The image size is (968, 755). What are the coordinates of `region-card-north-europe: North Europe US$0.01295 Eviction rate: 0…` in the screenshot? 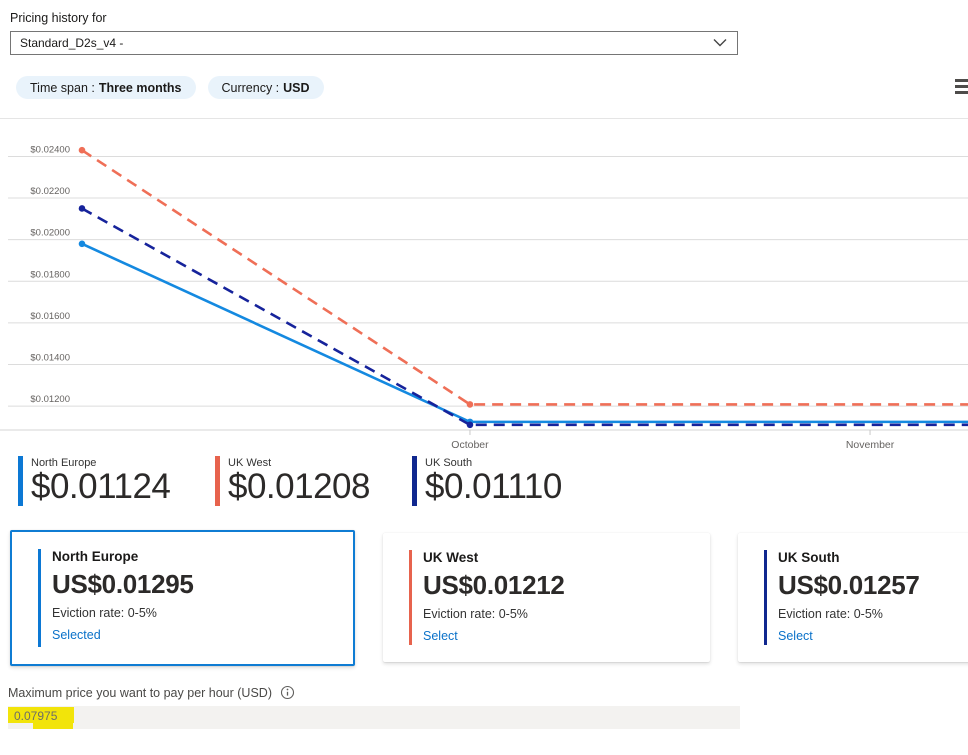 It's located at (182, 598).